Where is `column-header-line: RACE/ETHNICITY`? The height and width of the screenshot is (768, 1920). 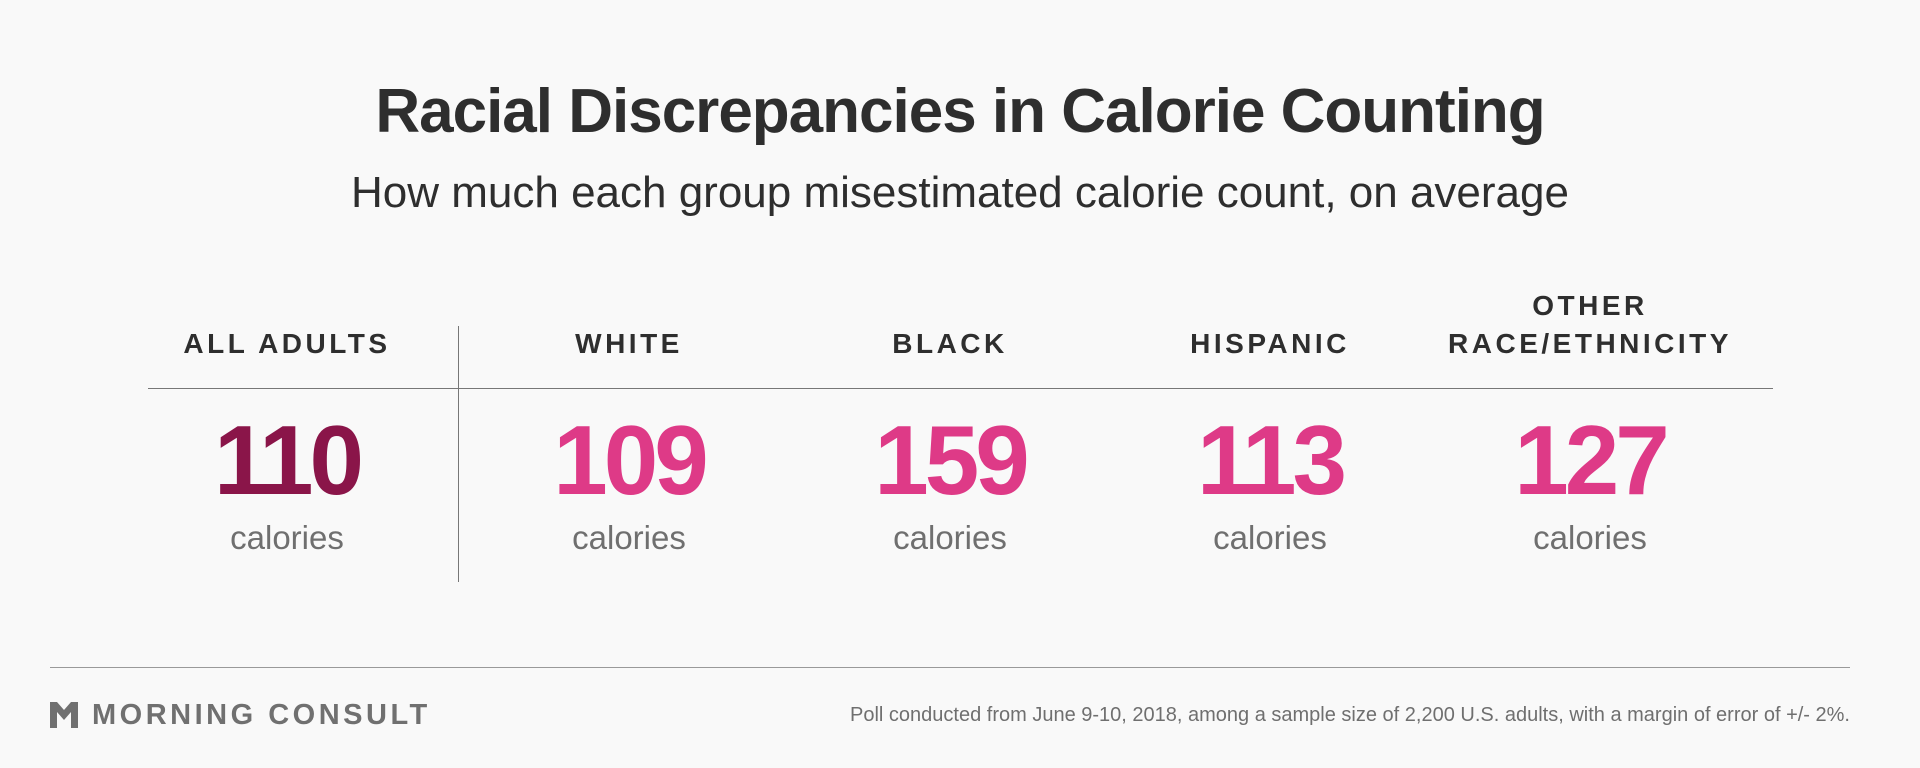
column-header-line: RACE/ETHNICITY is located at coordinates (1590, 343).